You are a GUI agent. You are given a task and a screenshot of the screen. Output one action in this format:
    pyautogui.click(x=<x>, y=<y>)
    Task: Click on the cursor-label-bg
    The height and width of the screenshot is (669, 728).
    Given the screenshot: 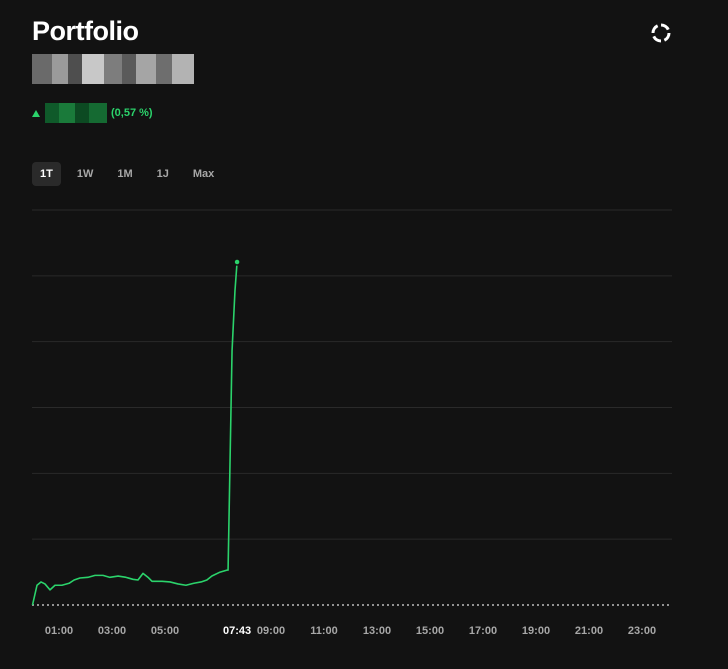 What is the action you would take?
    pyautogui.click(x=237, y=631)
    